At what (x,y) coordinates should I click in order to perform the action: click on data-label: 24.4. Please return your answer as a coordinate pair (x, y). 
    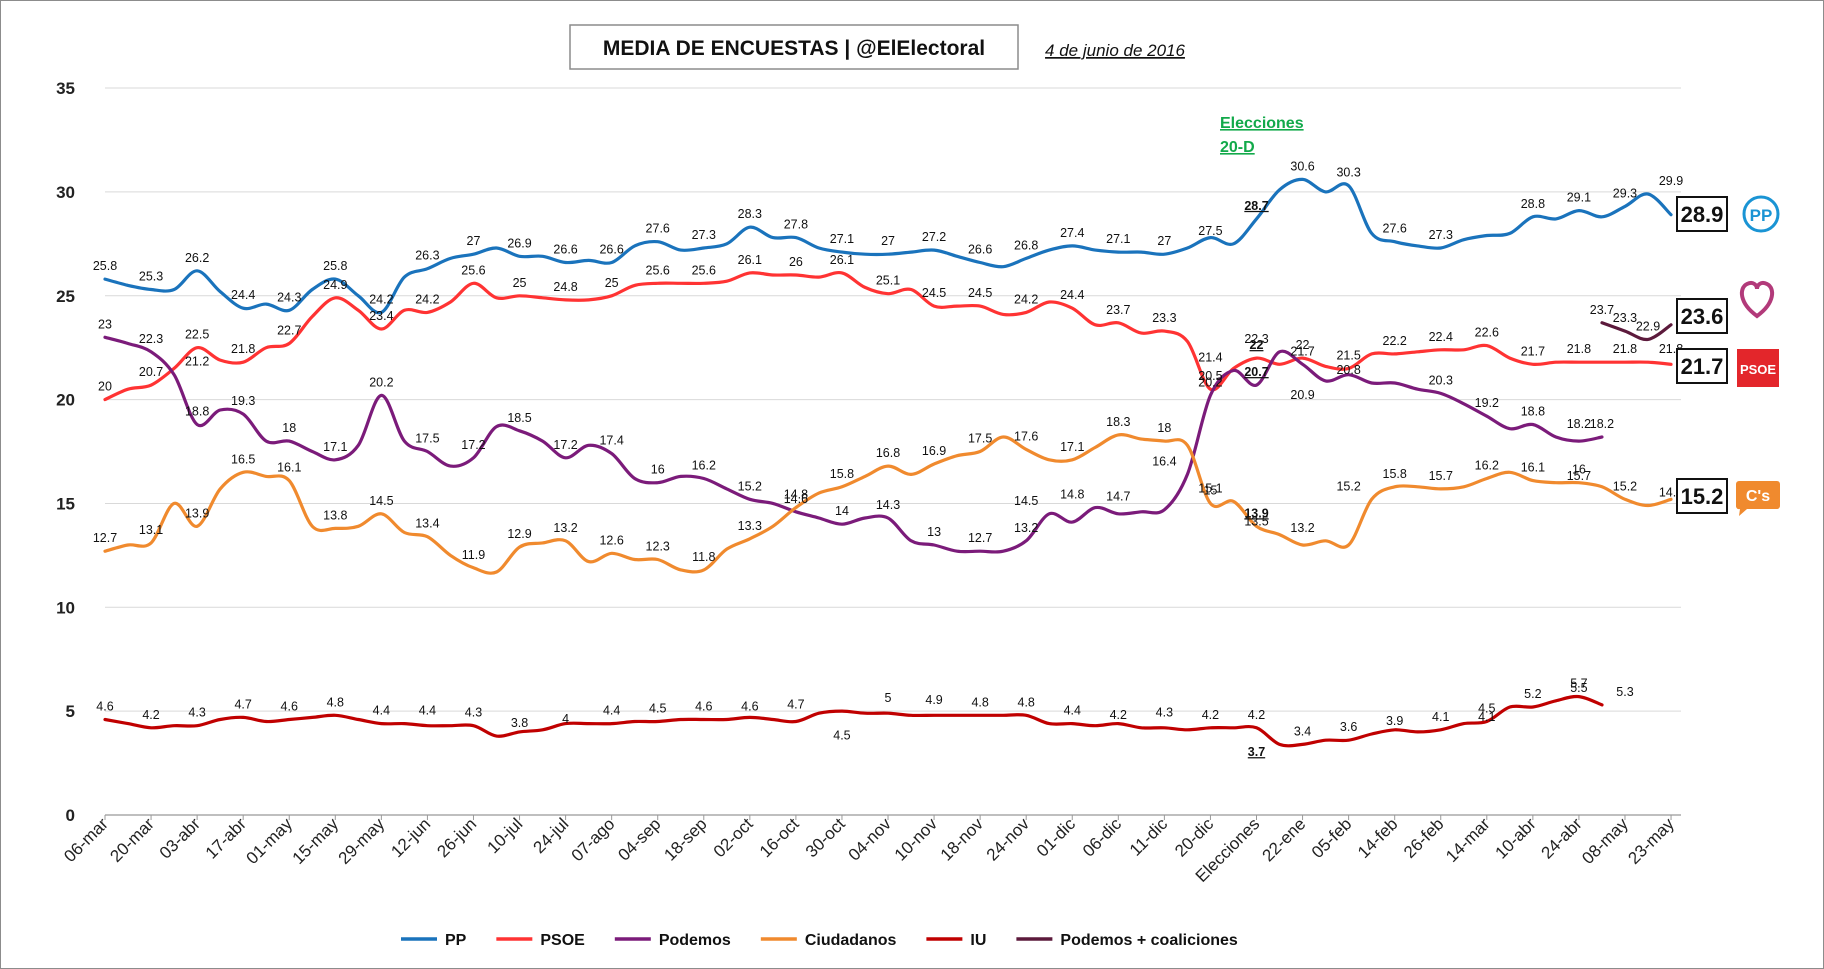
    Looking at the image, I should click on (243, 295).